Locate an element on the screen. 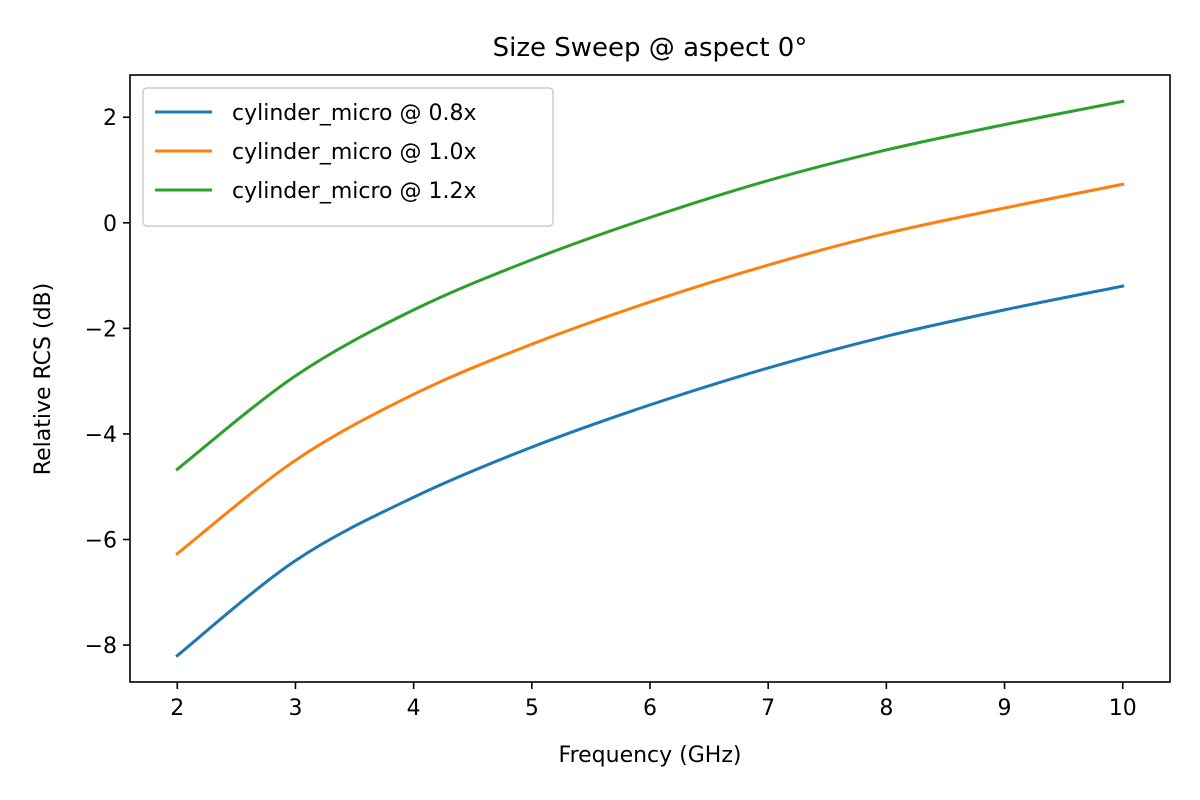 The image size is (1200, 800). y-tick-label: 2 is located at coordinates (110, 118).